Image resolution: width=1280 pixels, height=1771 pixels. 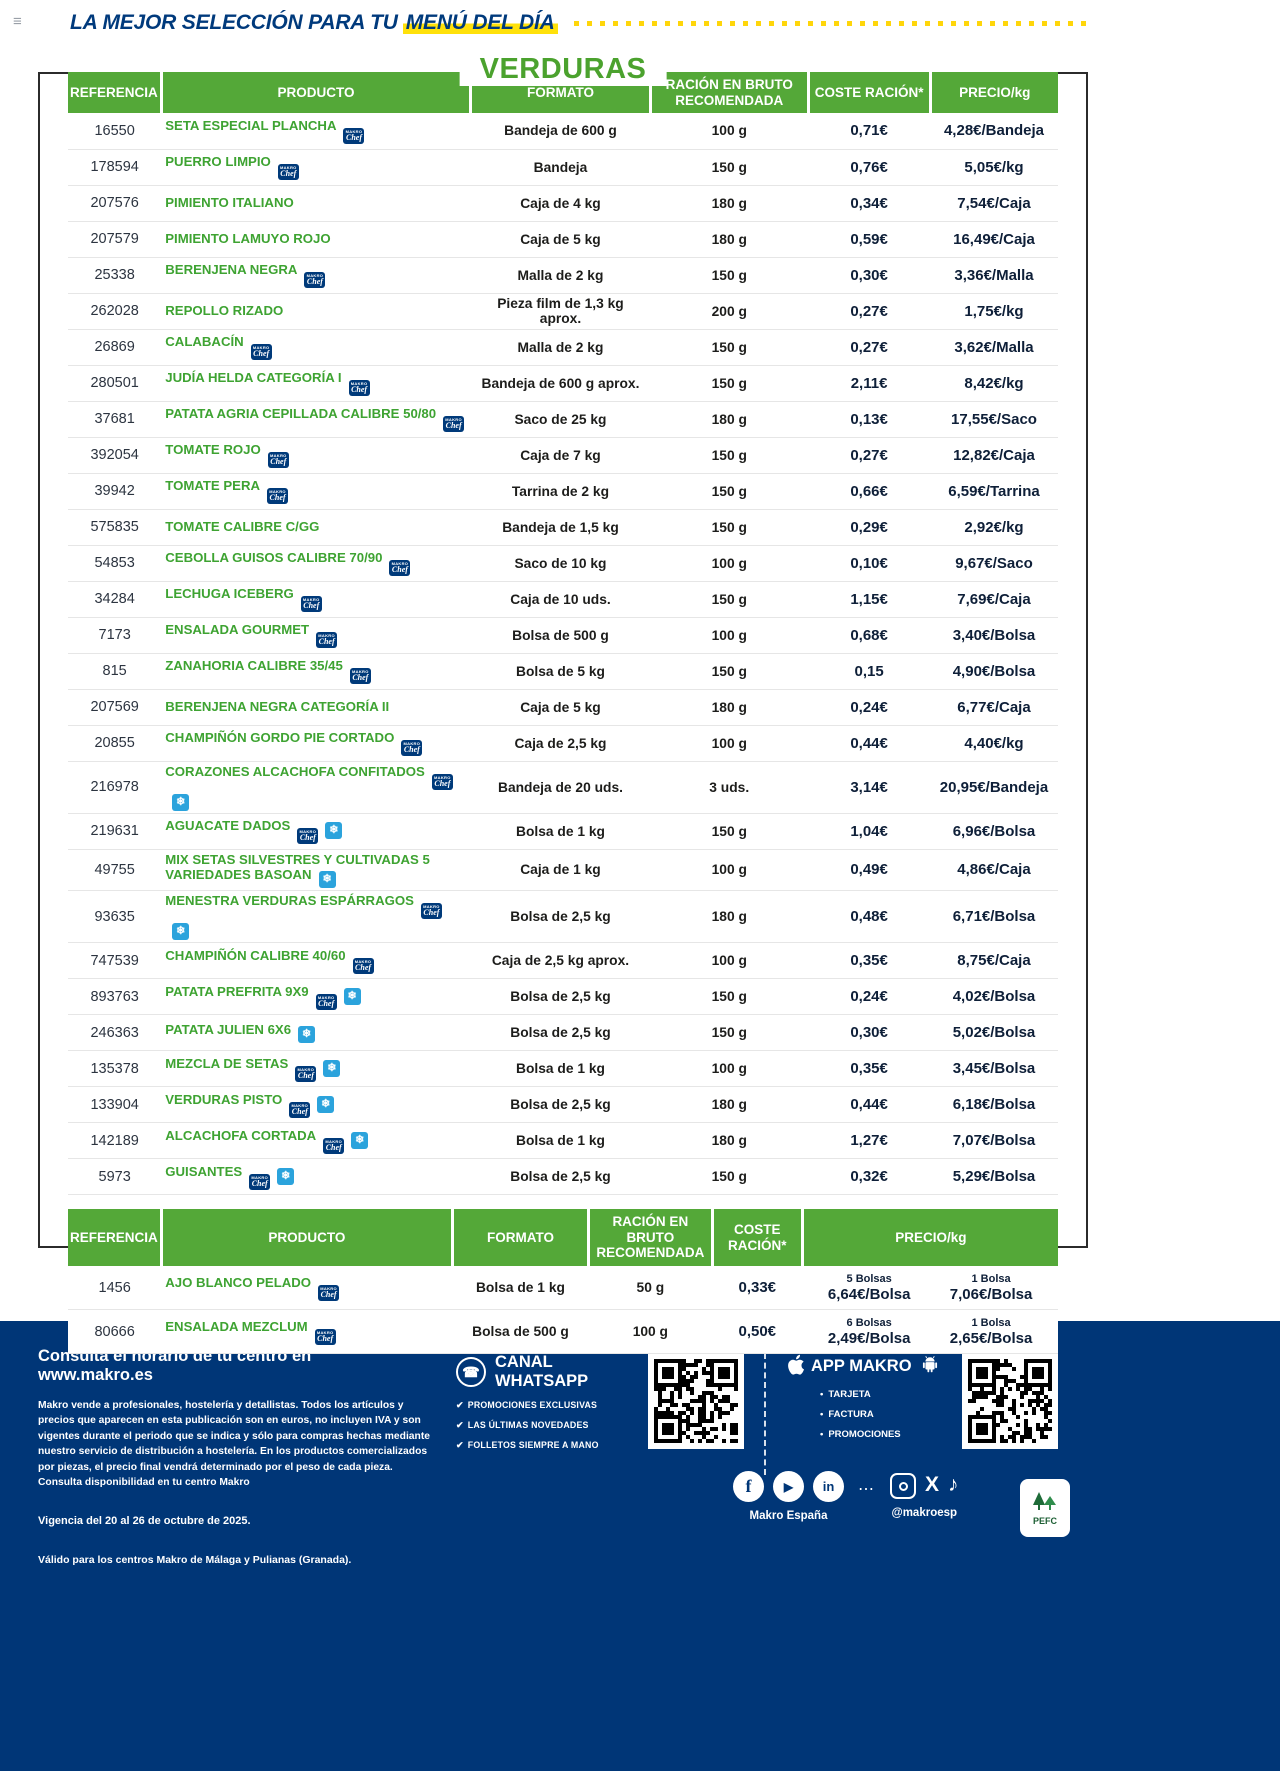 I want to click on racion-cell: 3 uds., so click(x=729, y=787).